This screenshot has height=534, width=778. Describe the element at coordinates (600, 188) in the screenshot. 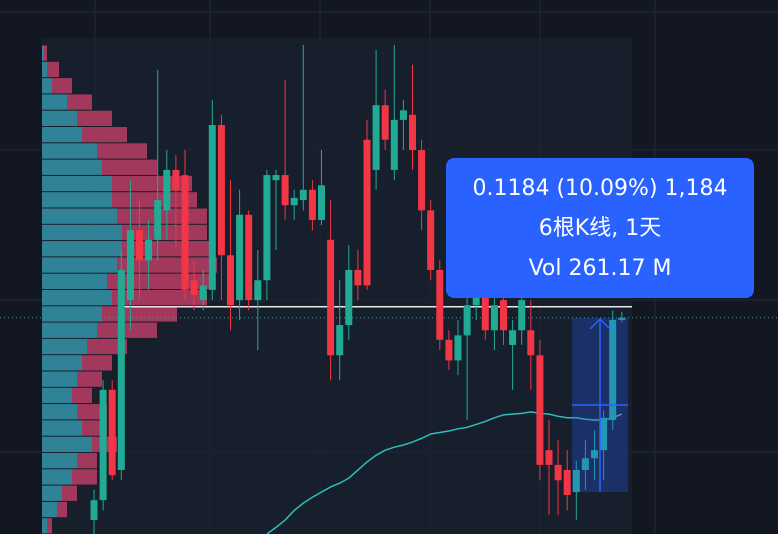

I see `tooltip-change: 0.1184 (10.09%) 1,184` at that location.